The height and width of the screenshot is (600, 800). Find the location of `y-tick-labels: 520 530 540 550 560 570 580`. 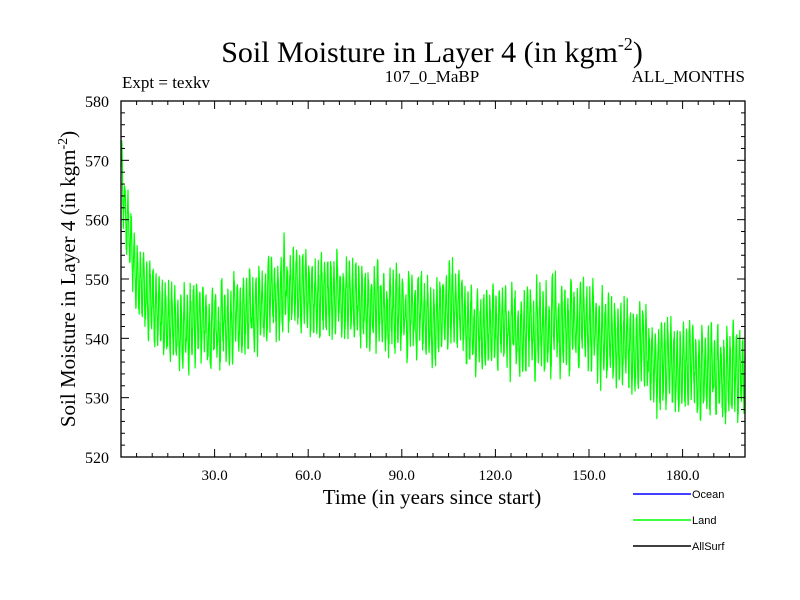

y-tick-labels: 520 530 540 550 560 570 580 is located at coordinates (97, 280).